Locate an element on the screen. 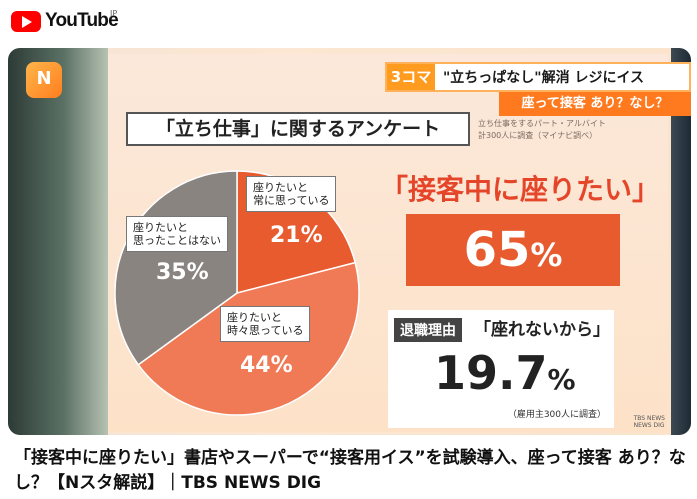 Image resolution: width=697 pixels, height=499 pixels. headline-value: 65 is located at coordinates (497, 250).